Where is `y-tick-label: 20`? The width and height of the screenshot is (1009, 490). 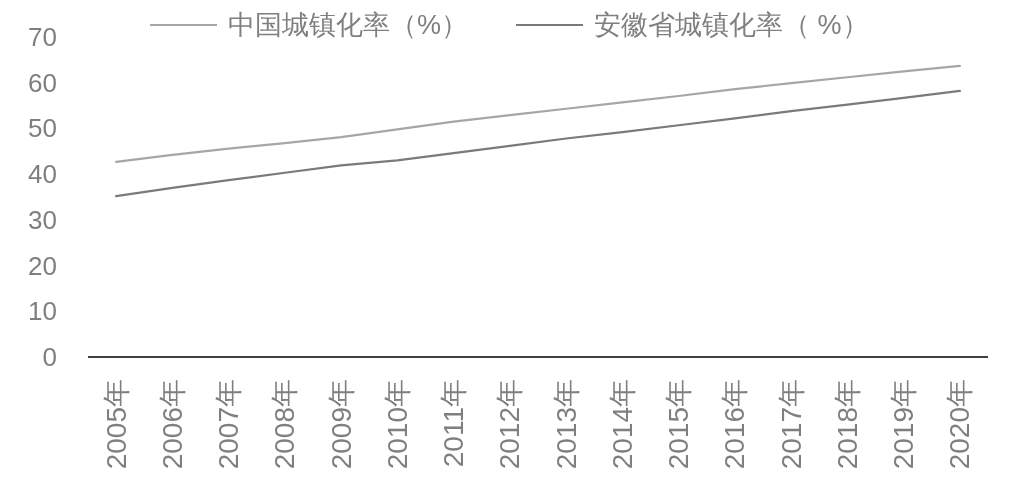
y-tick-label: 20 is located at coordinates (42, 265).